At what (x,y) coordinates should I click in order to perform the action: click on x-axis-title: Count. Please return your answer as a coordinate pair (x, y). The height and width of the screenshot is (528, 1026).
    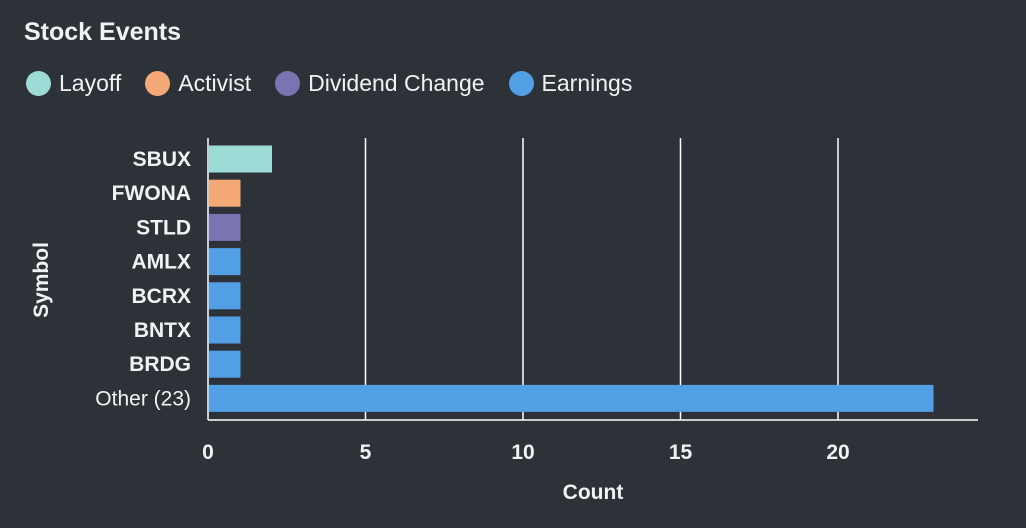
    Looking at the image, I should click on (593, 492).